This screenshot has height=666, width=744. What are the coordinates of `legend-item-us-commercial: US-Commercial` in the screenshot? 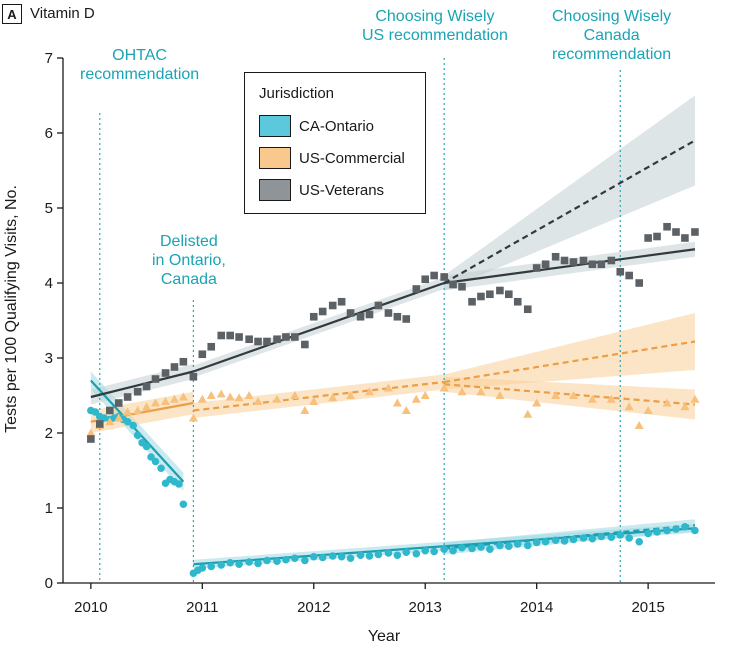 It's located at (332, 158).